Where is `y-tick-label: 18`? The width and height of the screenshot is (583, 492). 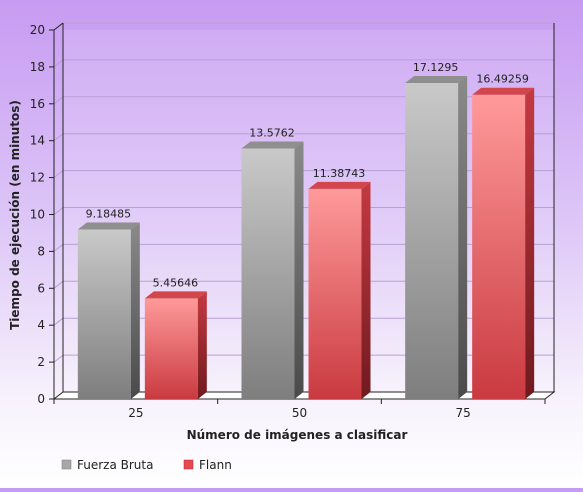
y-tick-label: 18 is located at coordinates (37, 67).